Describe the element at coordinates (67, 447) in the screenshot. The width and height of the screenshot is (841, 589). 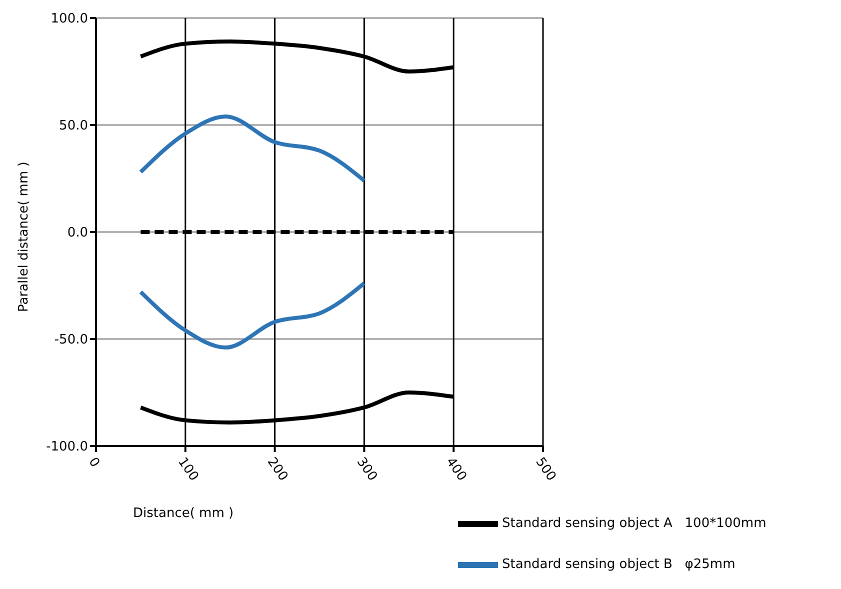
I see `y-tick-label: -100.0` at that location.